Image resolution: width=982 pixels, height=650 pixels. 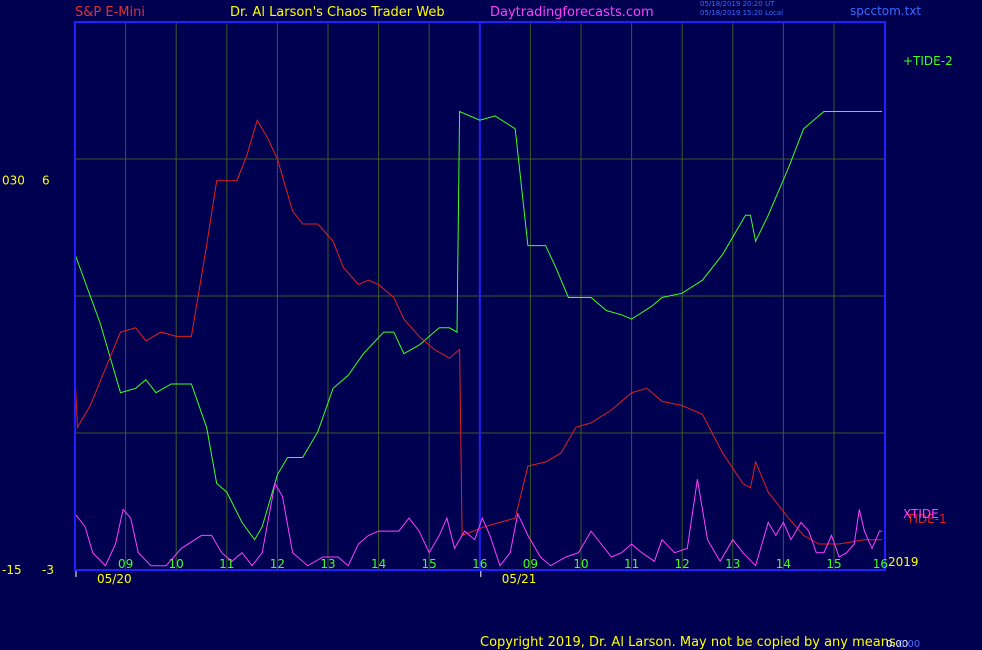 What do you see at coordinates (921, 514) in the screenshot?
I see `series-label-xtide: XTIDE` at bounding box center [921, 514].